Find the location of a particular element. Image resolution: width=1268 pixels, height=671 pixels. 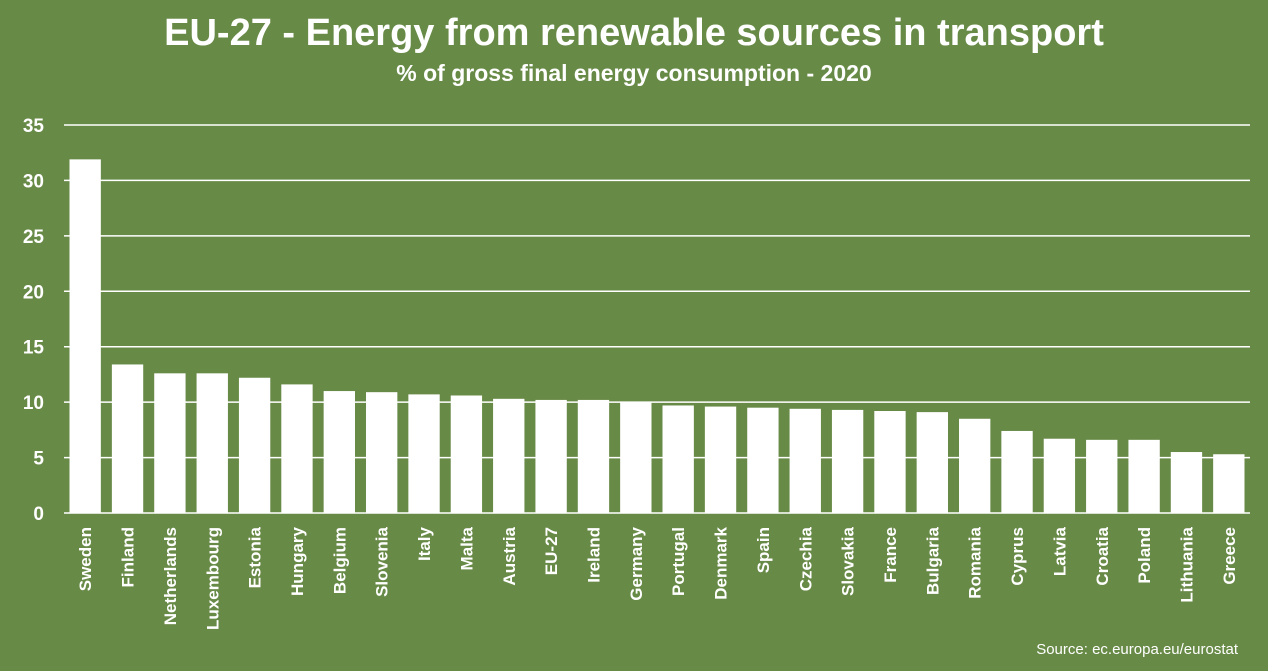

x-tick-label: Germany is located at coordinates (636, 563).